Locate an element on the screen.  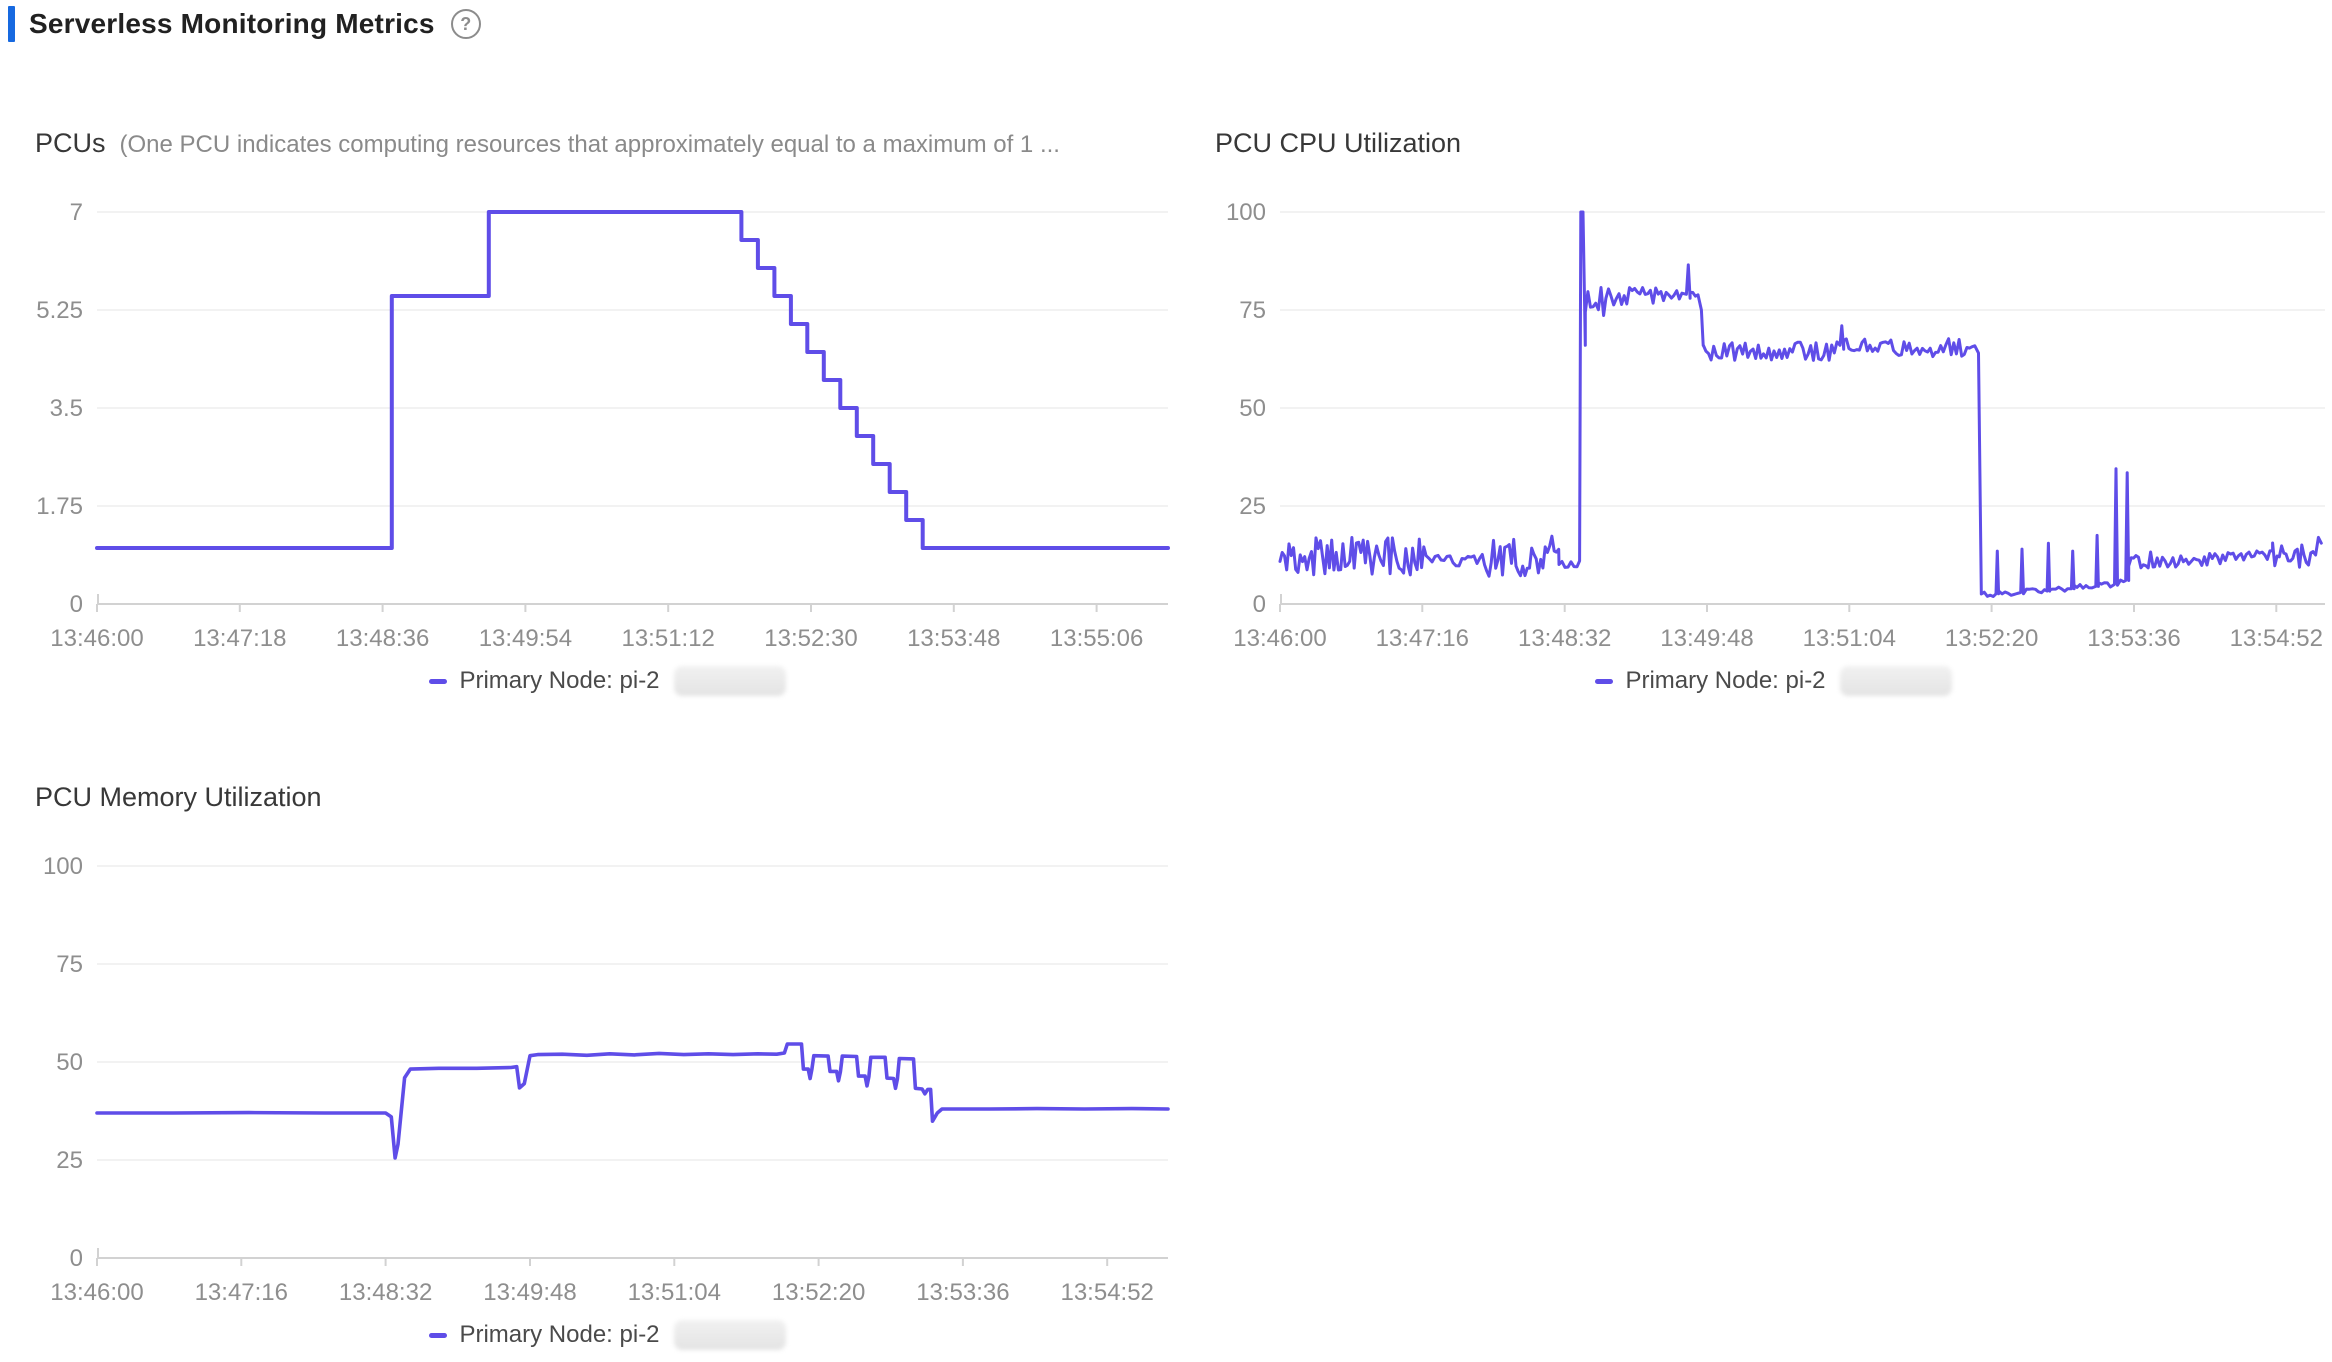
cpu-chart-title-row: PCU CPU Utilization is located at coordinates (1773, 147).